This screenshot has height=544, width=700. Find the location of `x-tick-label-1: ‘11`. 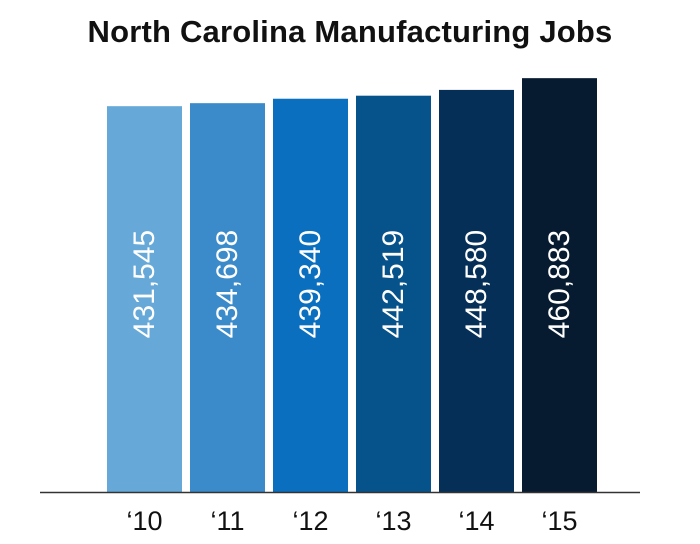

x-tick-label-1: ‘11 is located at coordinates (227, 521).